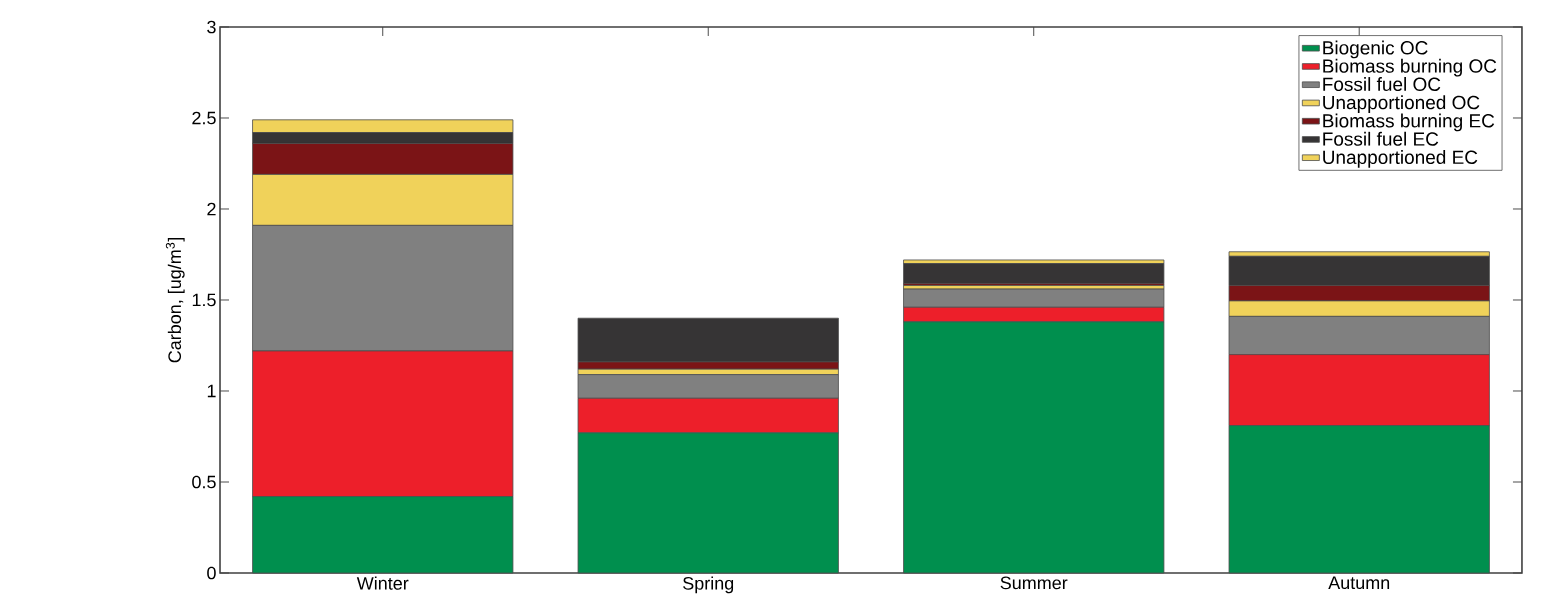  What do you see at coordinates (1381, 138) in the screenshot?
I see `legend-label: Fossil fuel EC` at bounding box center [1381, 138].